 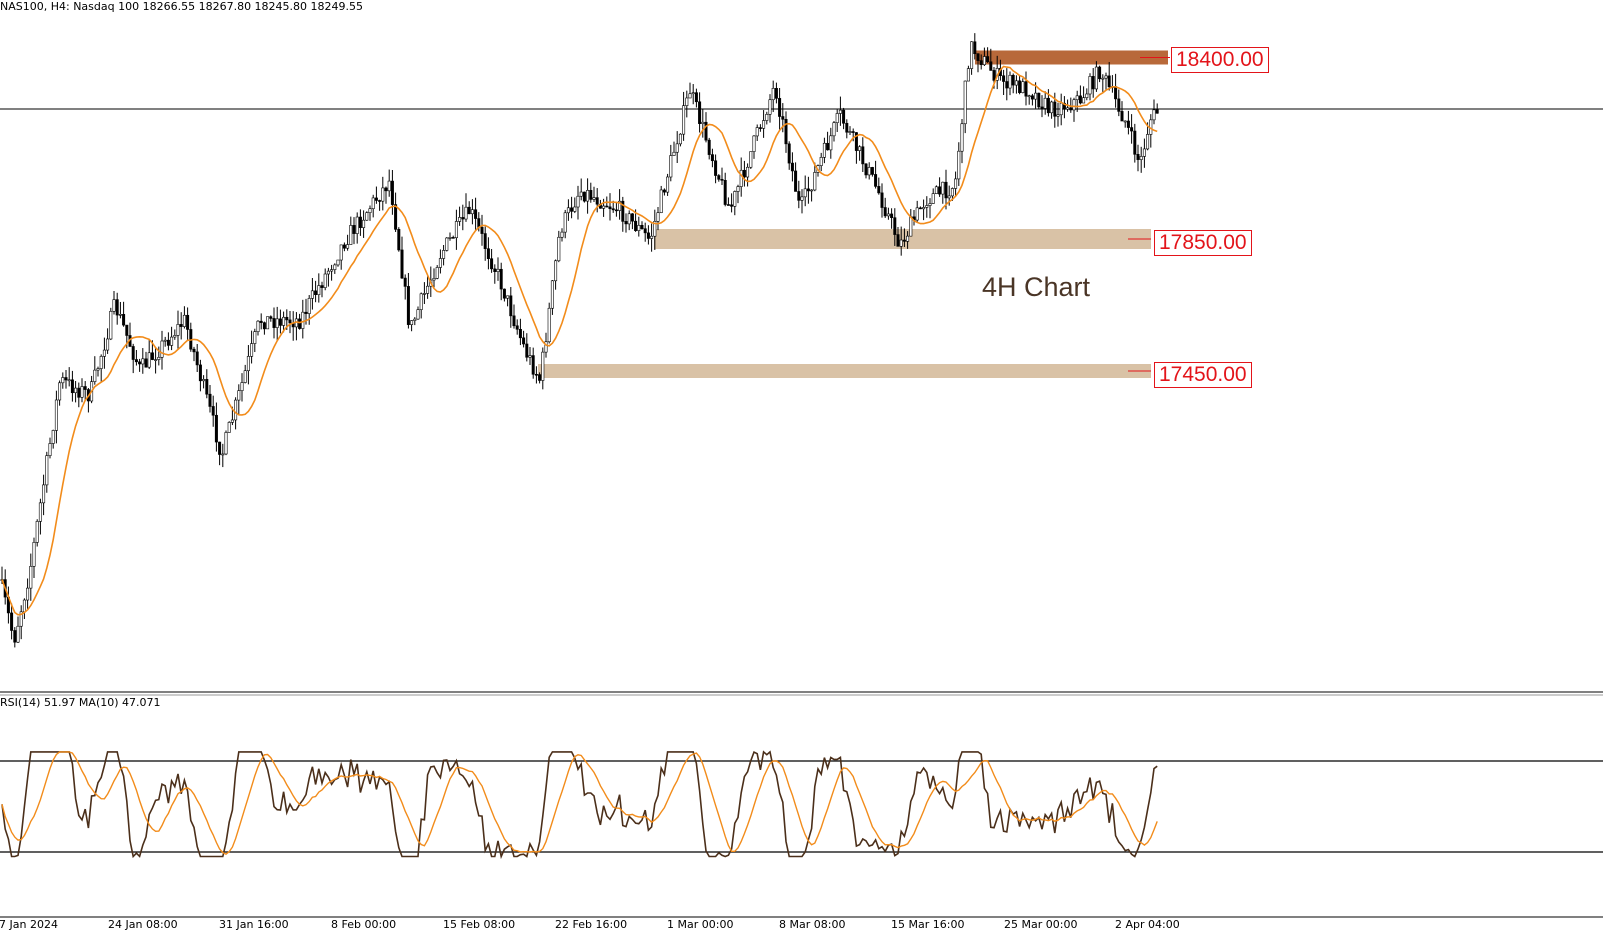 What do you see at coordinates (853, 214) in the screenshot?
I see `level-zones` at bounding box center [853, 214].